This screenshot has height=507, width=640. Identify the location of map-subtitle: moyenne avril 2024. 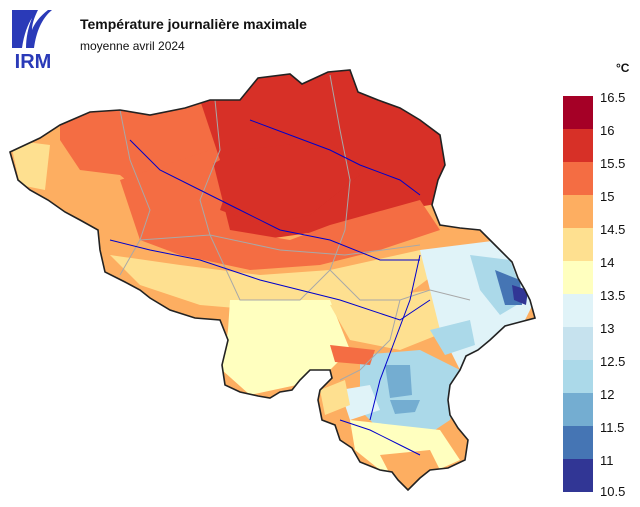
(132, 46).